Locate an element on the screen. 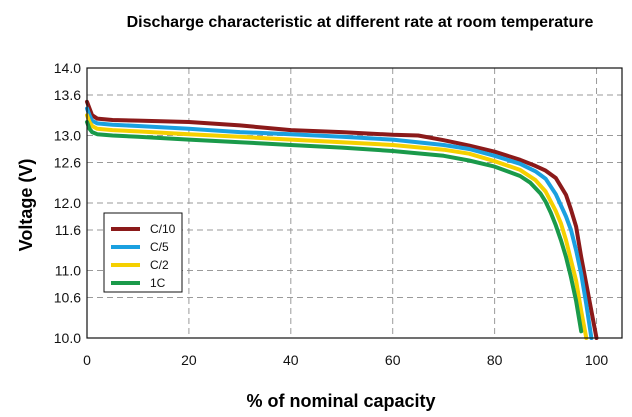 The width and height of the screenshot is (632, 417). y-tick-label: 12.6 is located at coordinates (67, 163).